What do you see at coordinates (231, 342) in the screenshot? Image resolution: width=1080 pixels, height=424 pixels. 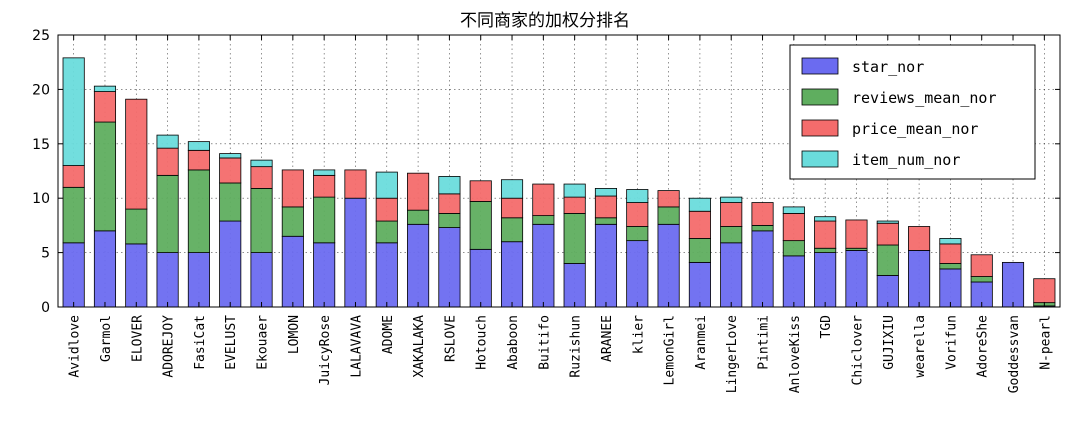 I see `x-tick-label: EVELUST` at bounding box center [231, 342].